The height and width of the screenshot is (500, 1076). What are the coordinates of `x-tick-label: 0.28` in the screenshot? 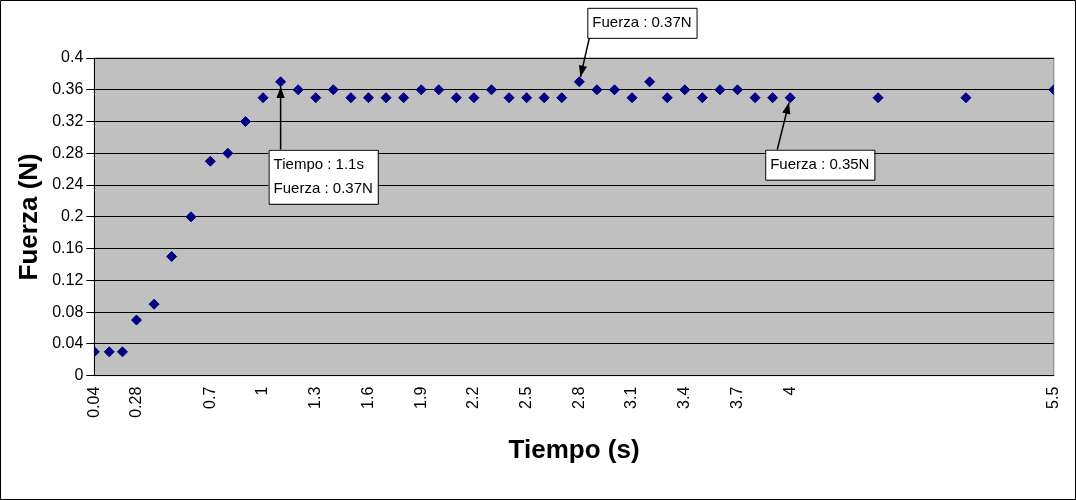 It's located at (135, 402).